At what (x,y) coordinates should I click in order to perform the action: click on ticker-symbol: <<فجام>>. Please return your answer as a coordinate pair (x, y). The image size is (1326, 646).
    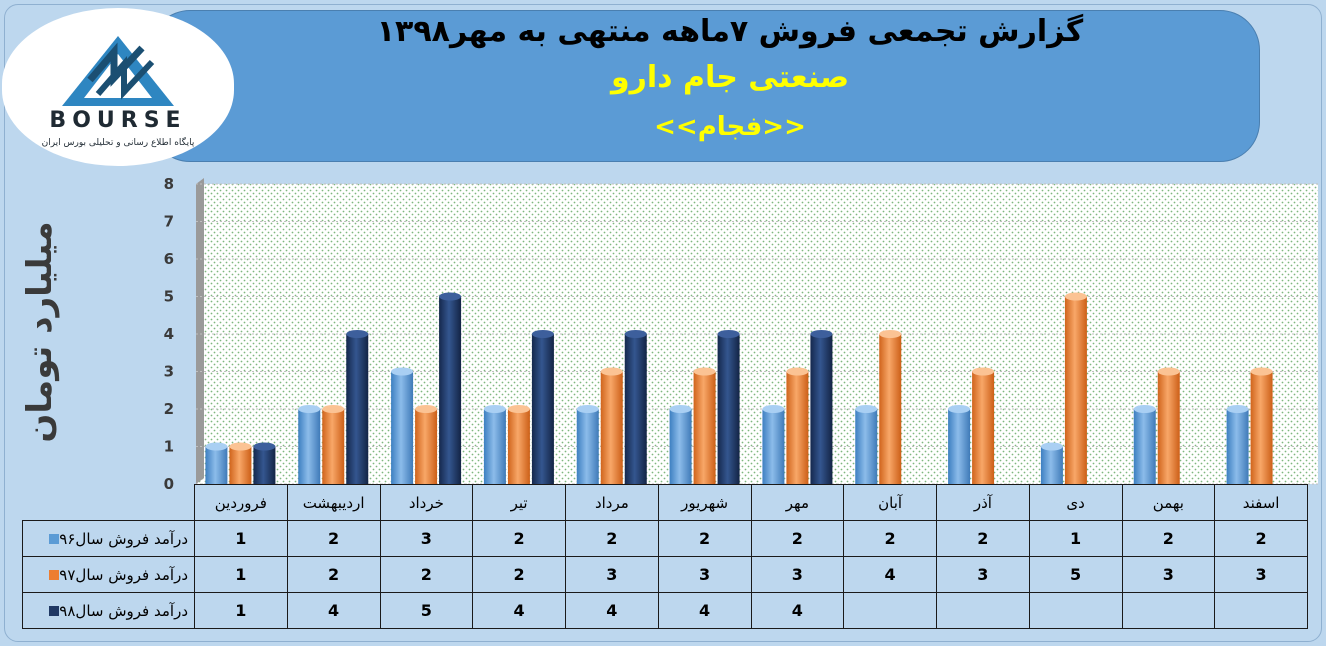
    Looking at the image, I should click on (730, 127).